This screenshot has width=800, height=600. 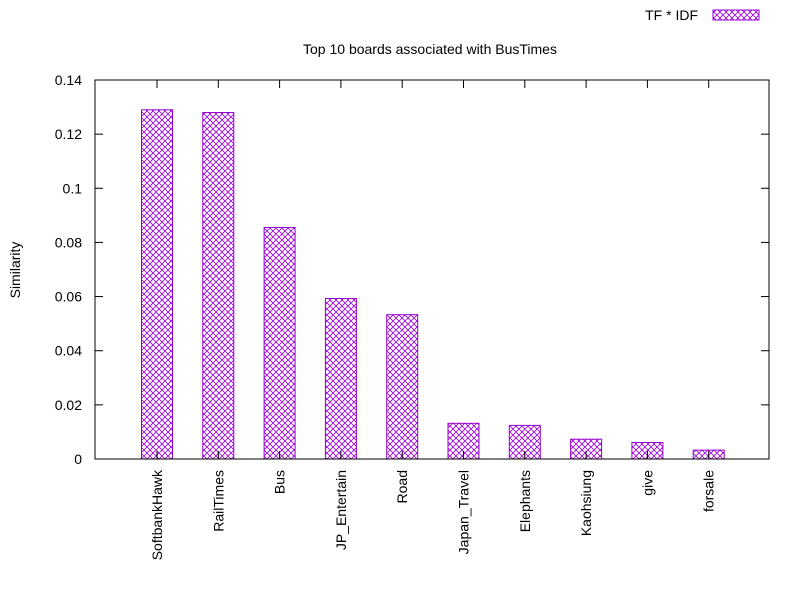 I want to click on x-tick-label: forsale, so click(x=709, y=491).